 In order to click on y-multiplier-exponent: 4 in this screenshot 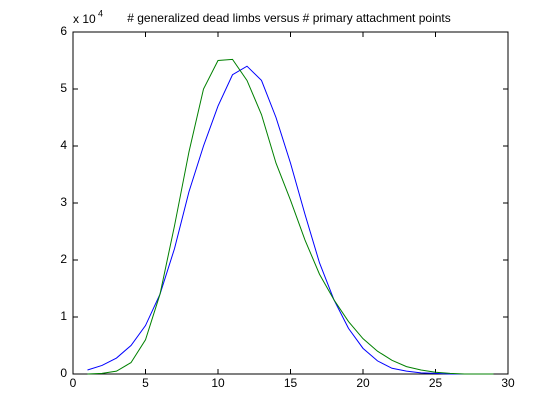, I will do `click(100, 13)`.